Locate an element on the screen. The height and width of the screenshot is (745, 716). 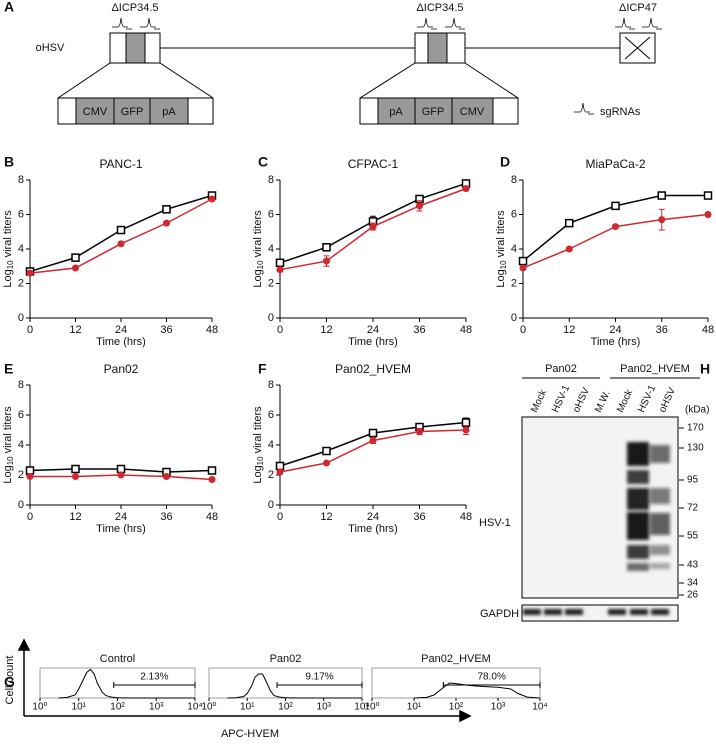
chart-title: MiaPaCa-2 is located at coordinates (615, 164).